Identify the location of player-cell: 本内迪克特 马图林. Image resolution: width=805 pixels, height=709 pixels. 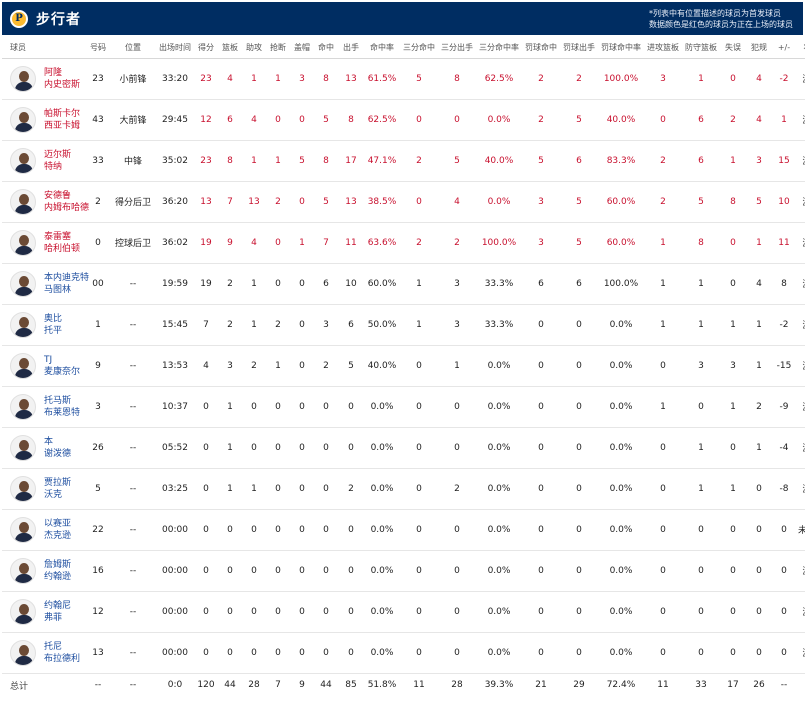
(45, 284).